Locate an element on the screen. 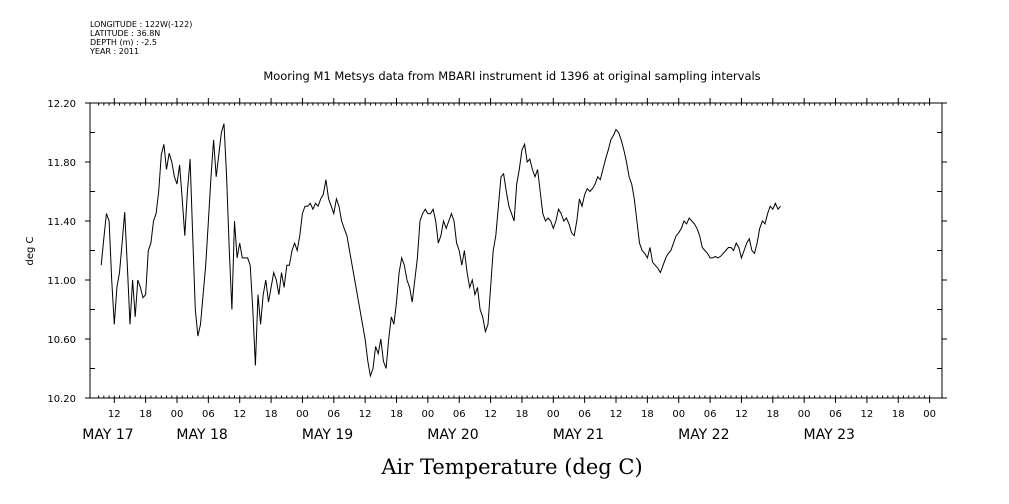 Image resolution: width=1009 pixels, height=504 pixels. y-tick-label: 10.20 is located at coordinates (61, 399).